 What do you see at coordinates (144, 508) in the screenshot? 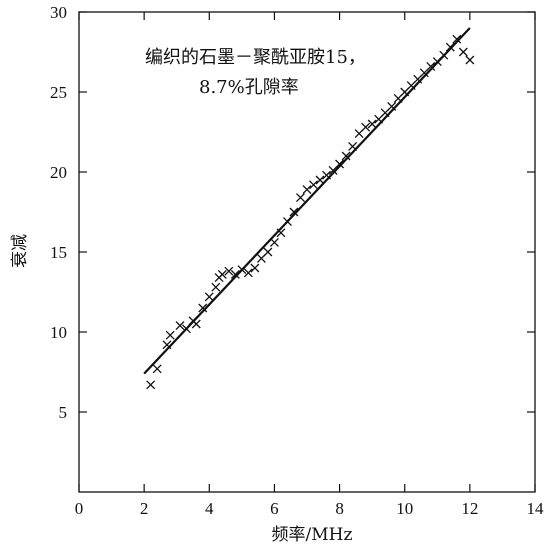
I see `x-tick-label: 2` at bounding box center [144, 508].